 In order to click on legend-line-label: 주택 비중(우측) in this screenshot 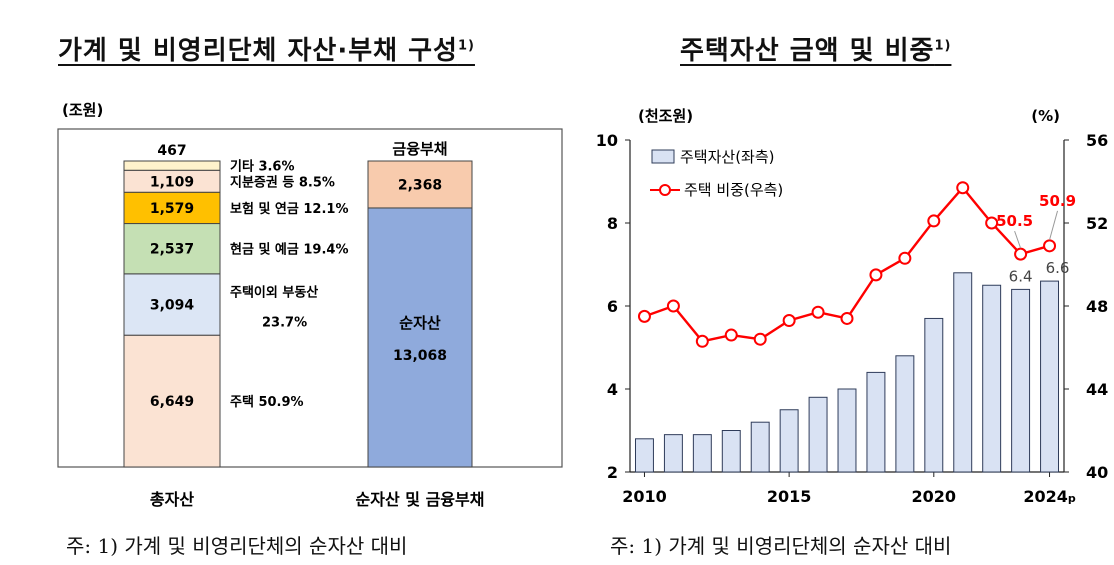, I will do `click(733, 190)`.